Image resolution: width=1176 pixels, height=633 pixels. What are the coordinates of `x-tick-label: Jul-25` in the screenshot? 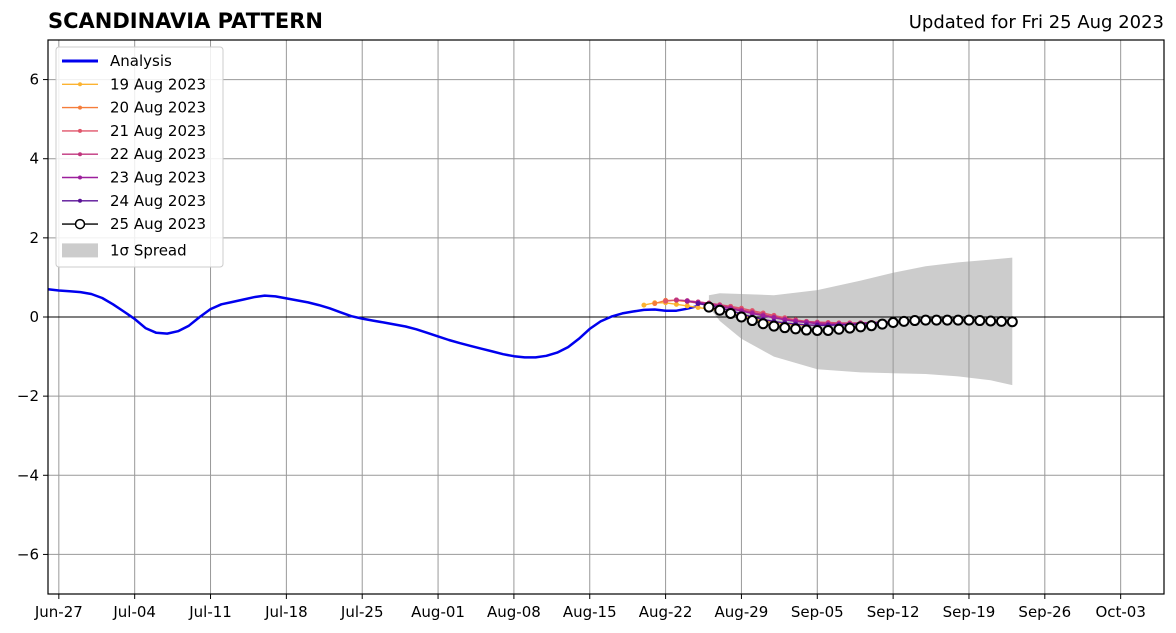 It's located at (362, 612).